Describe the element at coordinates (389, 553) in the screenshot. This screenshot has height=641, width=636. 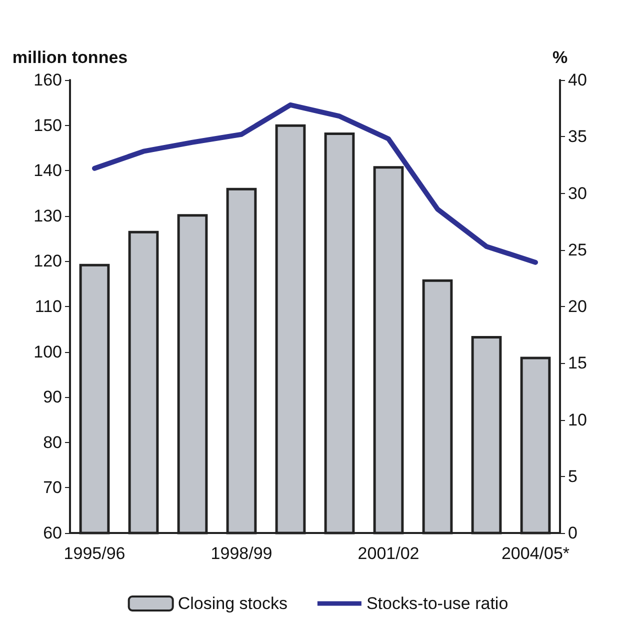
I see `x-tick-label: 2001/02` at that location.